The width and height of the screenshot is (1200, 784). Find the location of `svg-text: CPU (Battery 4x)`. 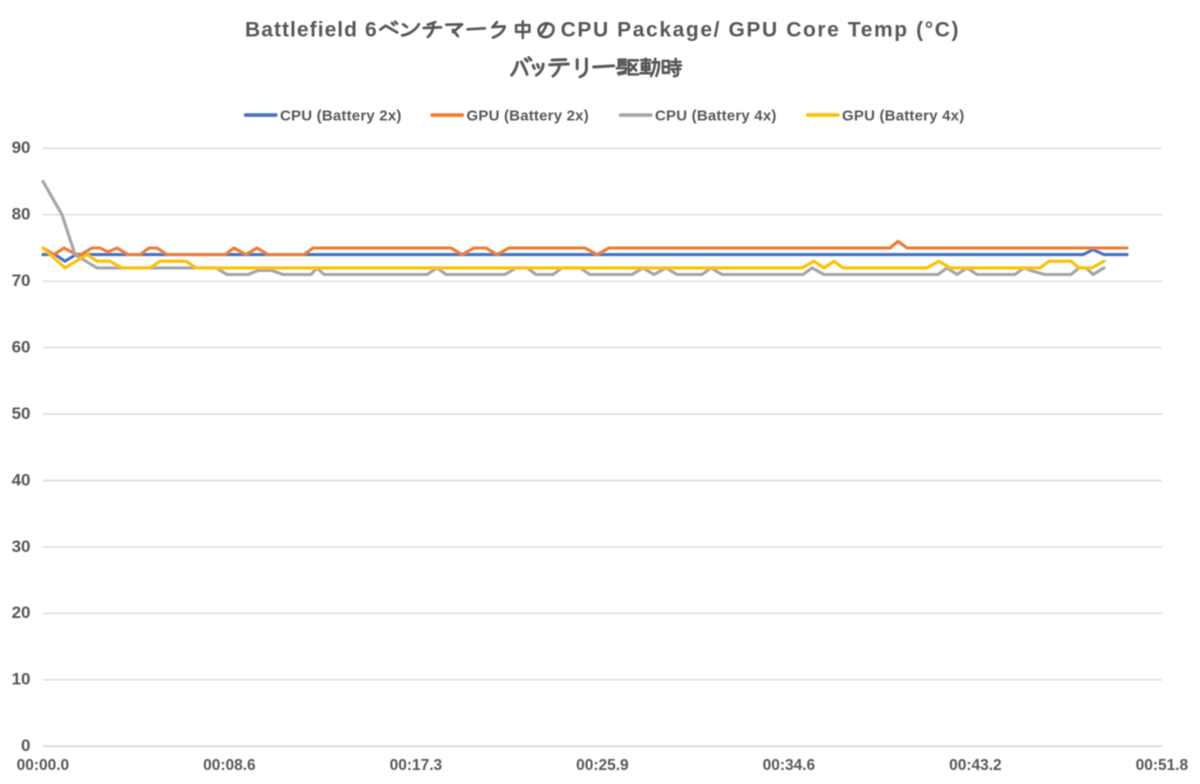

svg-text: CPU (Battery 4x) is located at coordinates (716, 116).